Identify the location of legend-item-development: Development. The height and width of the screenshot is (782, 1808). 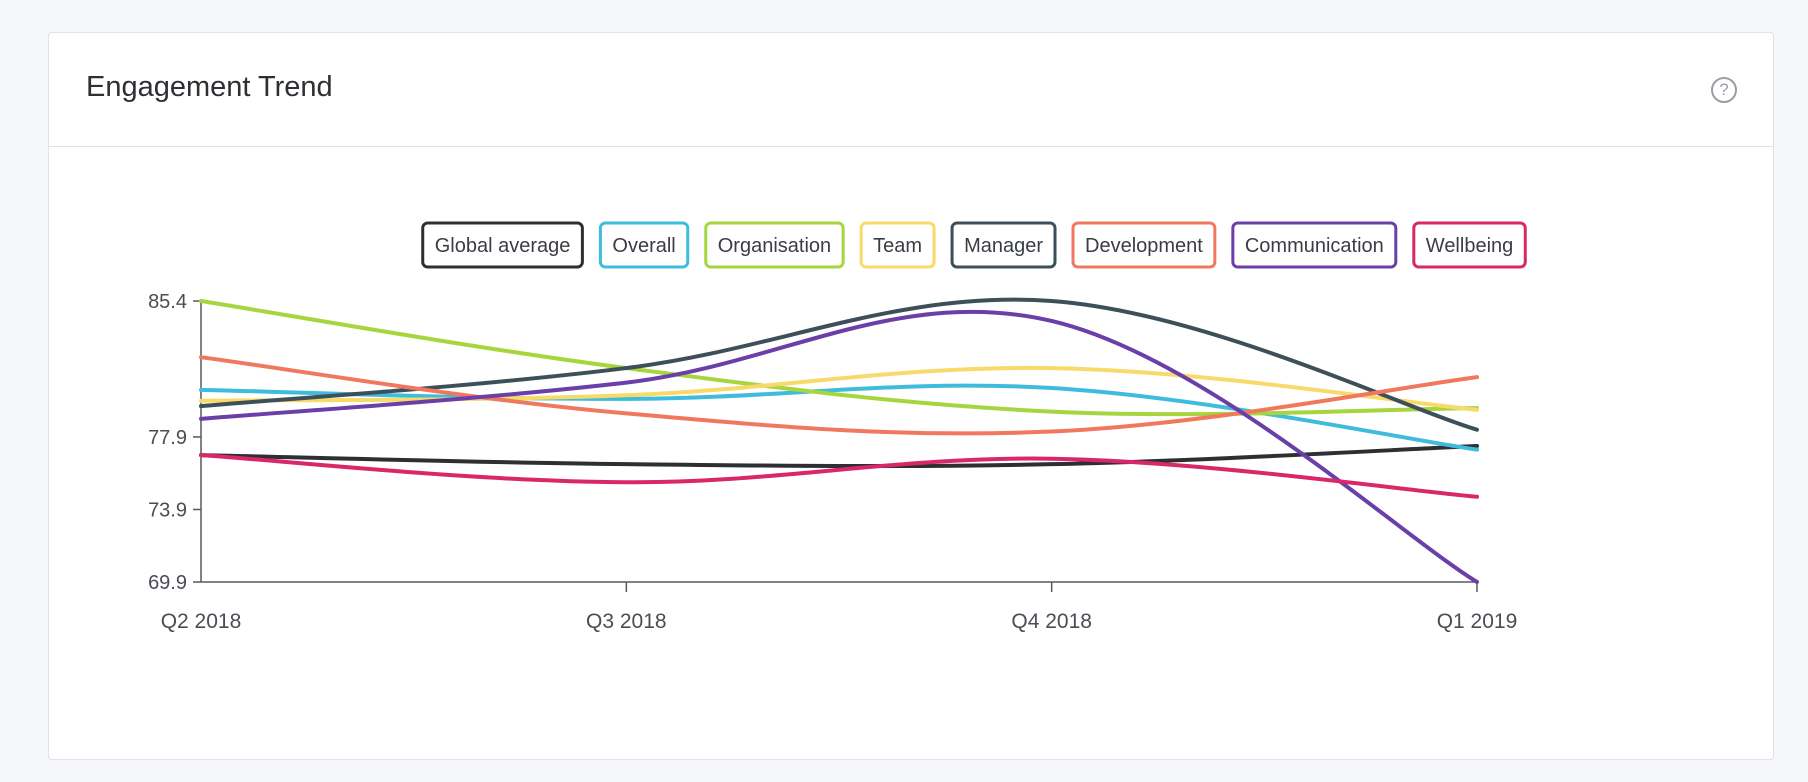
(1144, 245).